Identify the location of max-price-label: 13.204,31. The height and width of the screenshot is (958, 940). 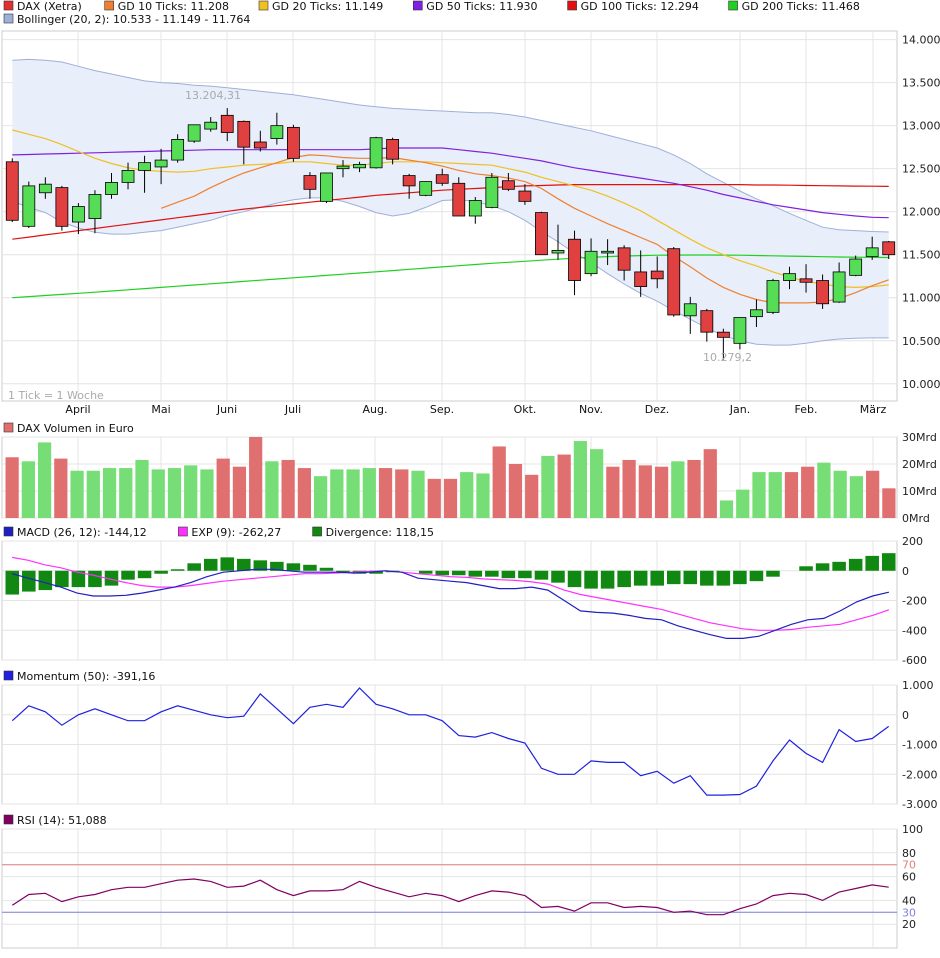
(213, 95).